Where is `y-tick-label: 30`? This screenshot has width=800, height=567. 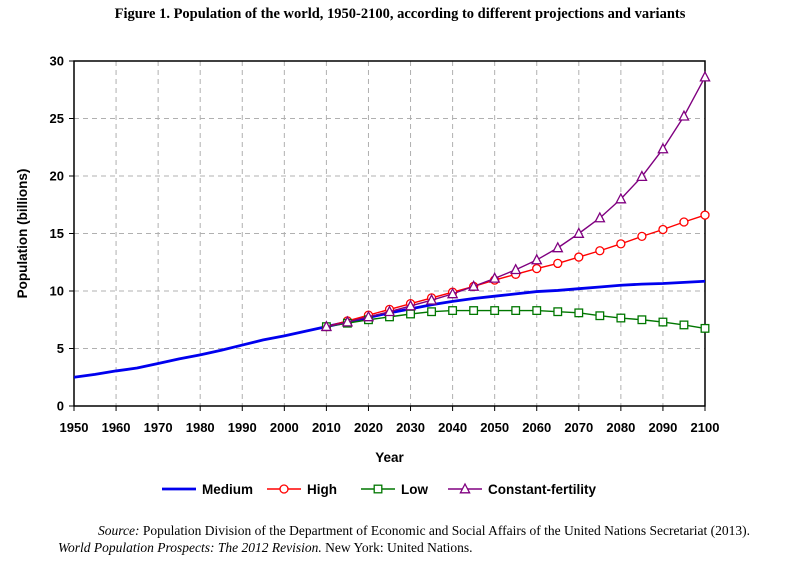 y-tick-label: 30 is located at coordinates (57, 61).